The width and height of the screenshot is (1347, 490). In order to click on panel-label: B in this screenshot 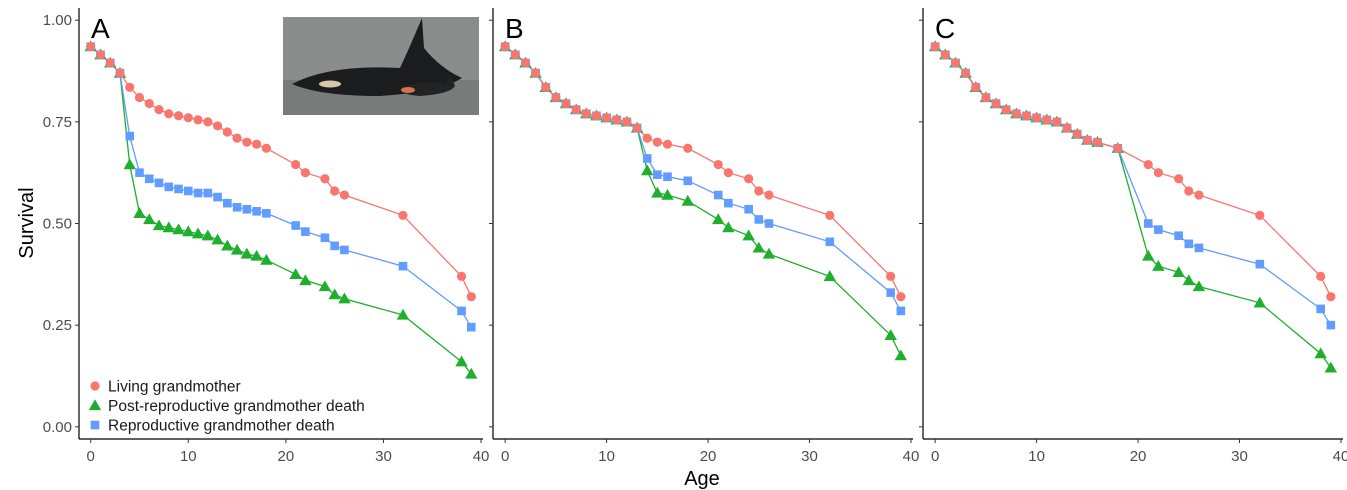, I will do `click(514, 28)`.